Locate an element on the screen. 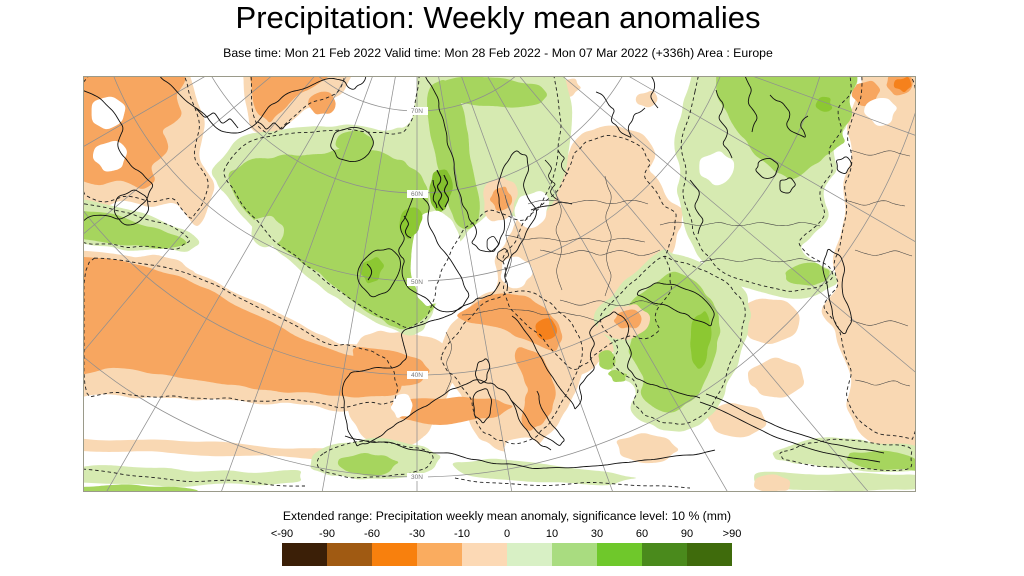 The height and width of the screenshot is (576, 1024). svg-text: 40N is located at coordinates (417, 375).